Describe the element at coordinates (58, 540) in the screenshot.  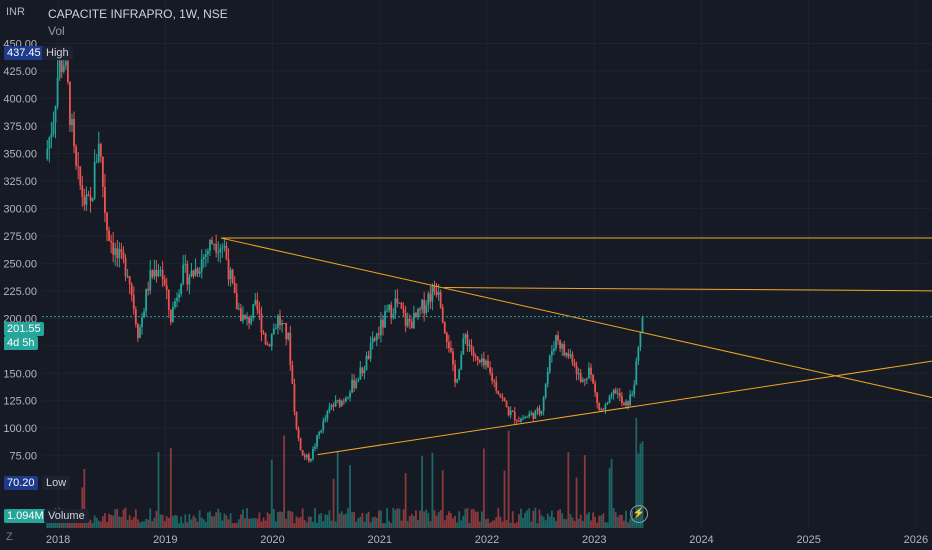
I see `x-tick-label: 2018` at that location.